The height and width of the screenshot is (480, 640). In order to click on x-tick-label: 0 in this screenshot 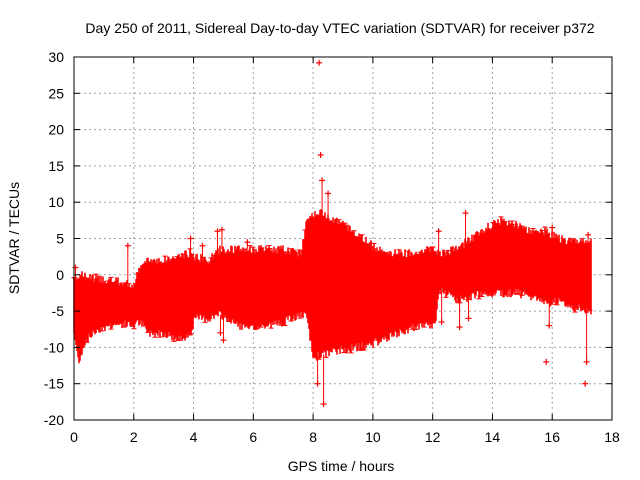, I will do `click(74, 437)`.